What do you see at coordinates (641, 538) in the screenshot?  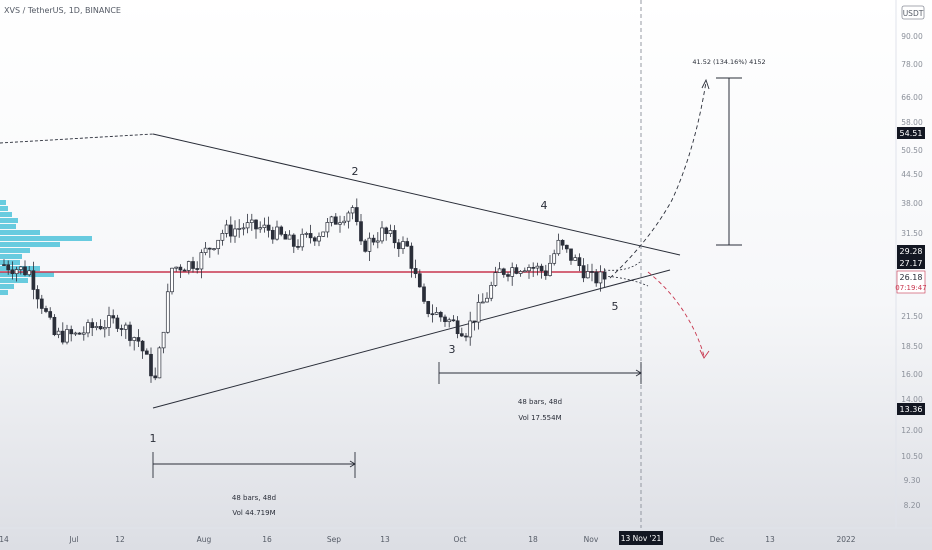 I see `svg-text: 13 Nov '21` at bounding box center [641, 538].